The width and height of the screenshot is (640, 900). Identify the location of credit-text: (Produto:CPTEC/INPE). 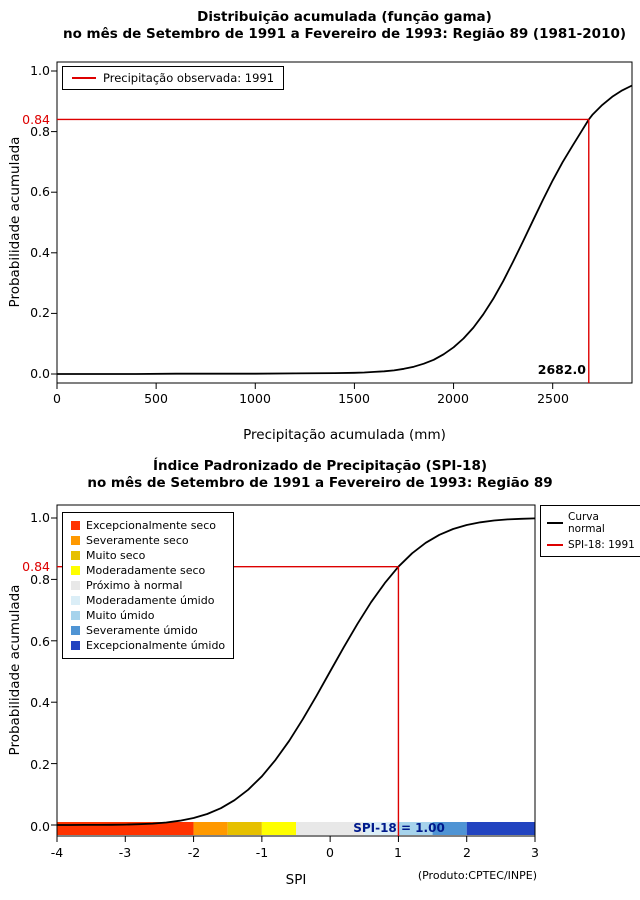
(477, 875).